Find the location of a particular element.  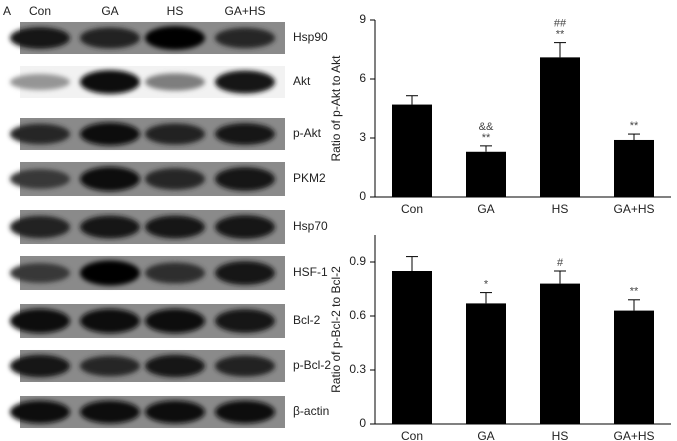

protein-label: Akt is located at coordinates (302, 81).